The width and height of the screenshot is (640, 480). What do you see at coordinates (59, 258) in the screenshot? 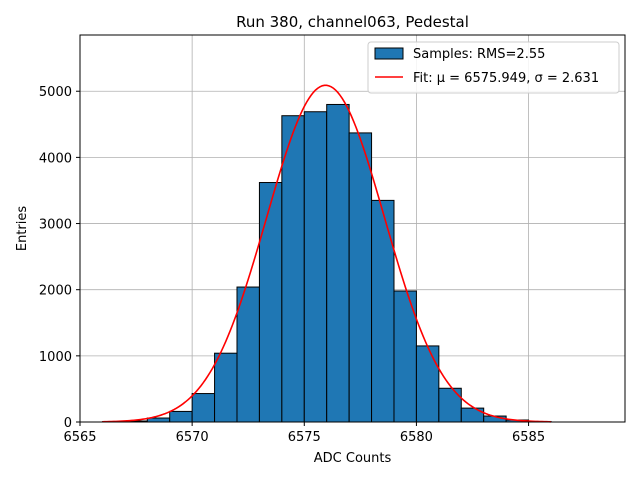
I see `y-axis-ticks: 0 1000 2000 3000 4000 5000` at bounding box center [59, 258].